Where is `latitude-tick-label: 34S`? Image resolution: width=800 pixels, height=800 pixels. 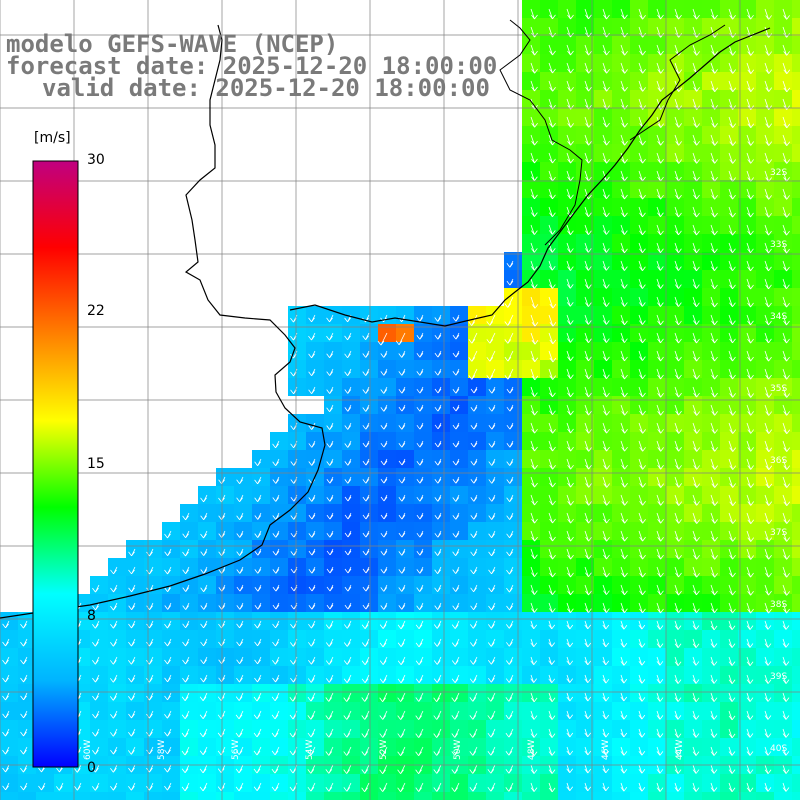
latitude-tick-label: 34S is located at coordinates (778, 317).